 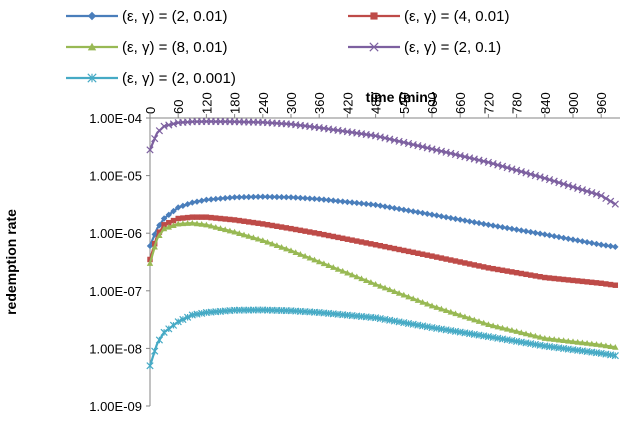 What do you see at coordinates (404, 103) in the screenshot?
I see `x-tick-label: 540` at bounding box center [404, 103].